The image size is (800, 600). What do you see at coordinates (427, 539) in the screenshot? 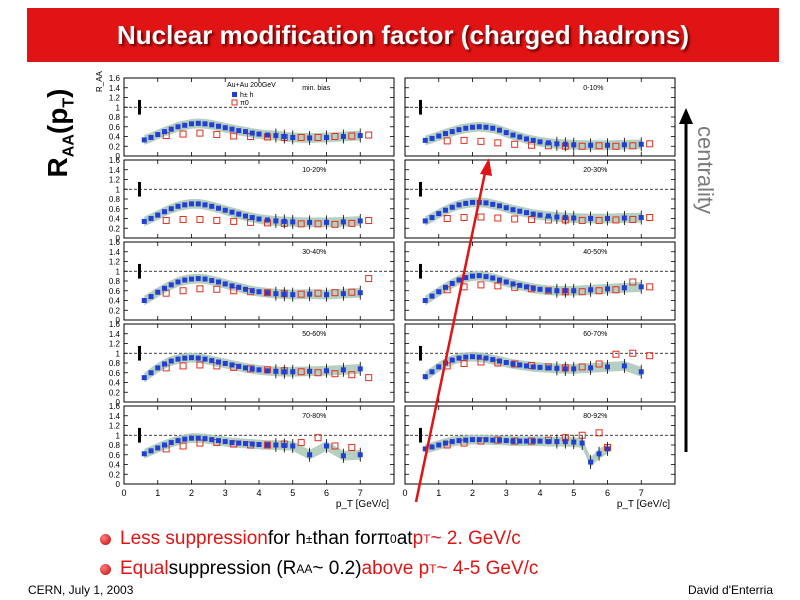
I see `b1-red2sub: T` at bounding box center [427, 539].